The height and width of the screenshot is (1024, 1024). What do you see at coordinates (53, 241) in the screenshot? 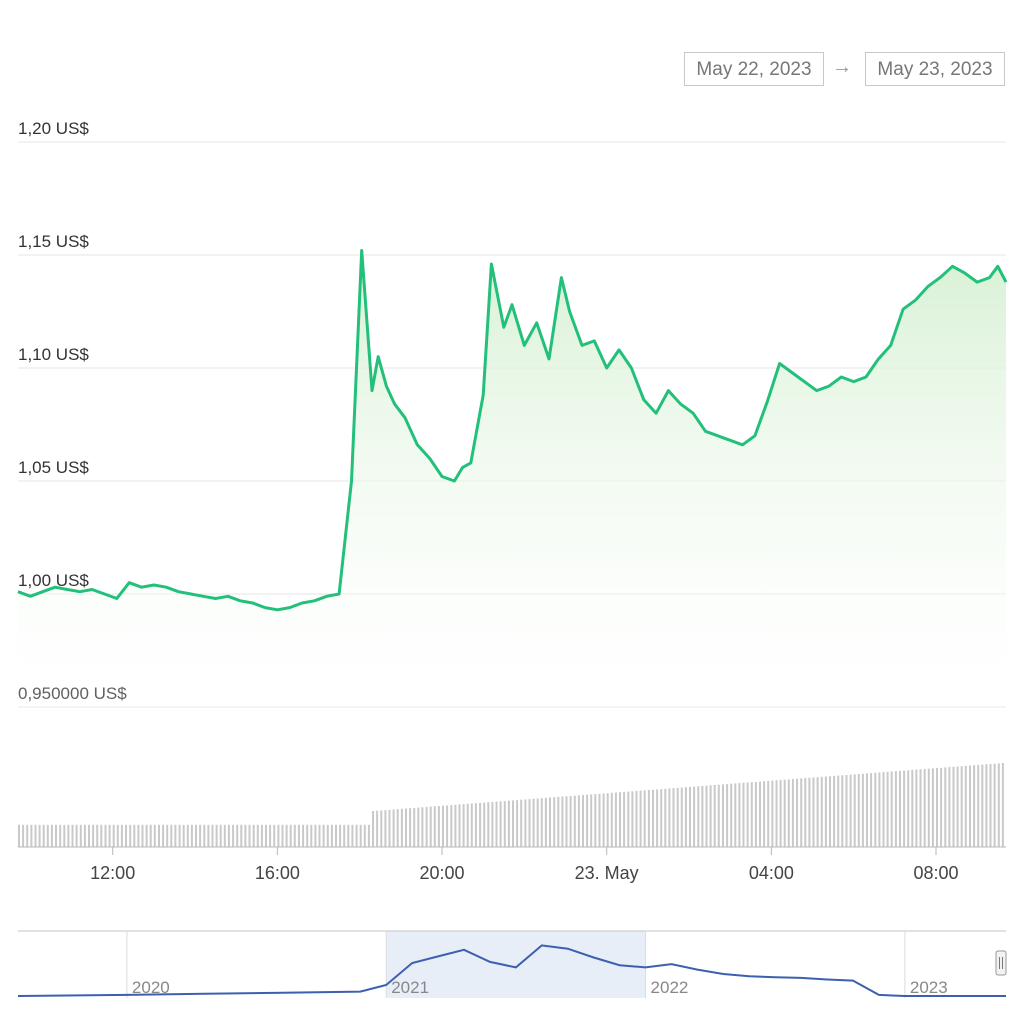
I see `y-tick-label: 1,15 US$` at bounding box center [53, 241].